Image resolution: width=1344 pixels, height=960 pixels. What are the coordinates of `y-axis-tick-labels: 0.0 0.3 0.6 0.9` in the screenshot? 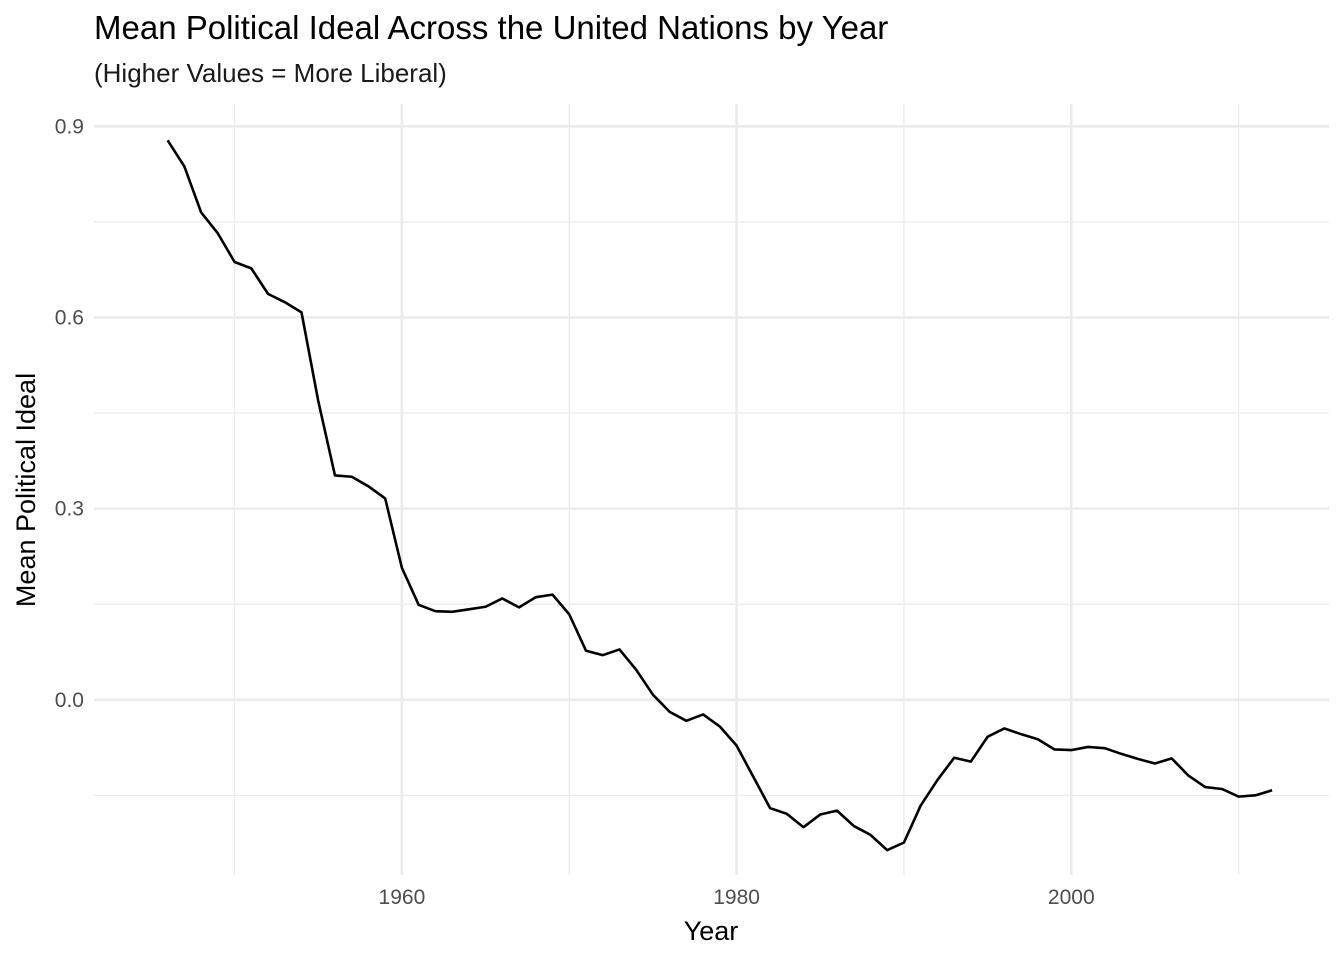 It's located at (69, 413).